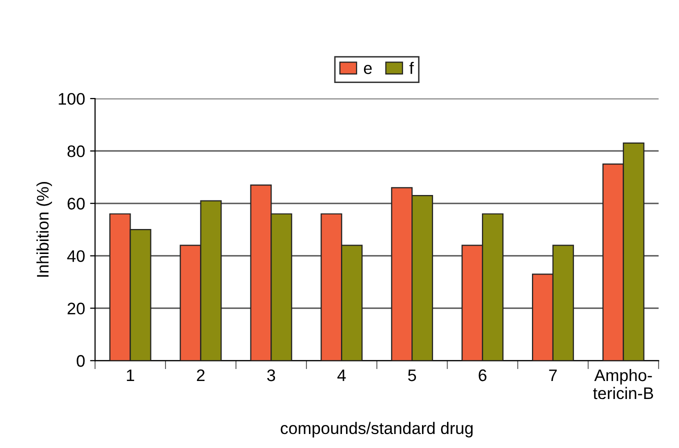  Describe the element at coordinates (553, 376) in the screenshot. I see `x-tick-label: 7` at that location.